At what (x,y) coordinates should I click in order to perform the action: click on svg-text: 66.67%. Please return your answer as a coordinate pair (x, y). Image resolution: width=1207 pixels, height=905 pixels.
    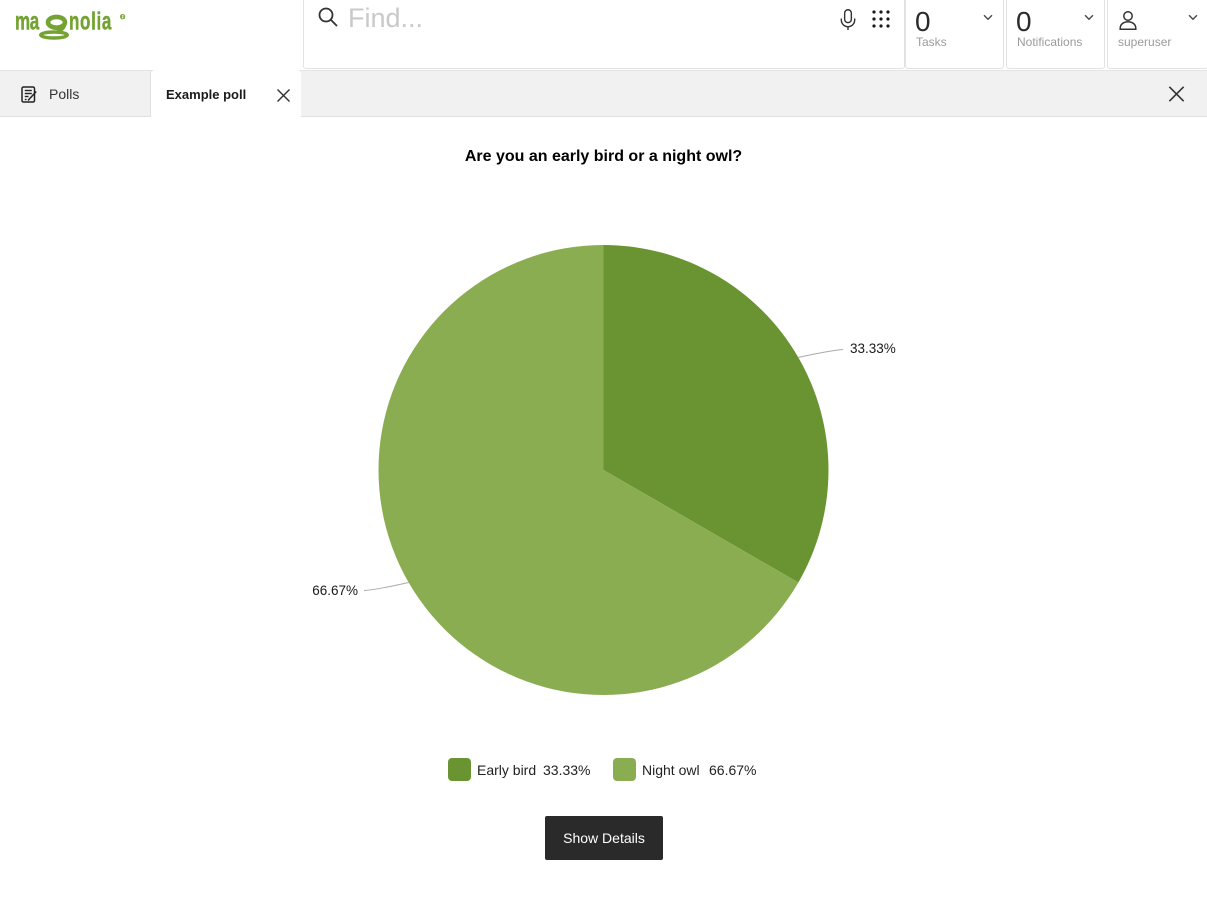
    Looking at the image, I should click on (335, 590).